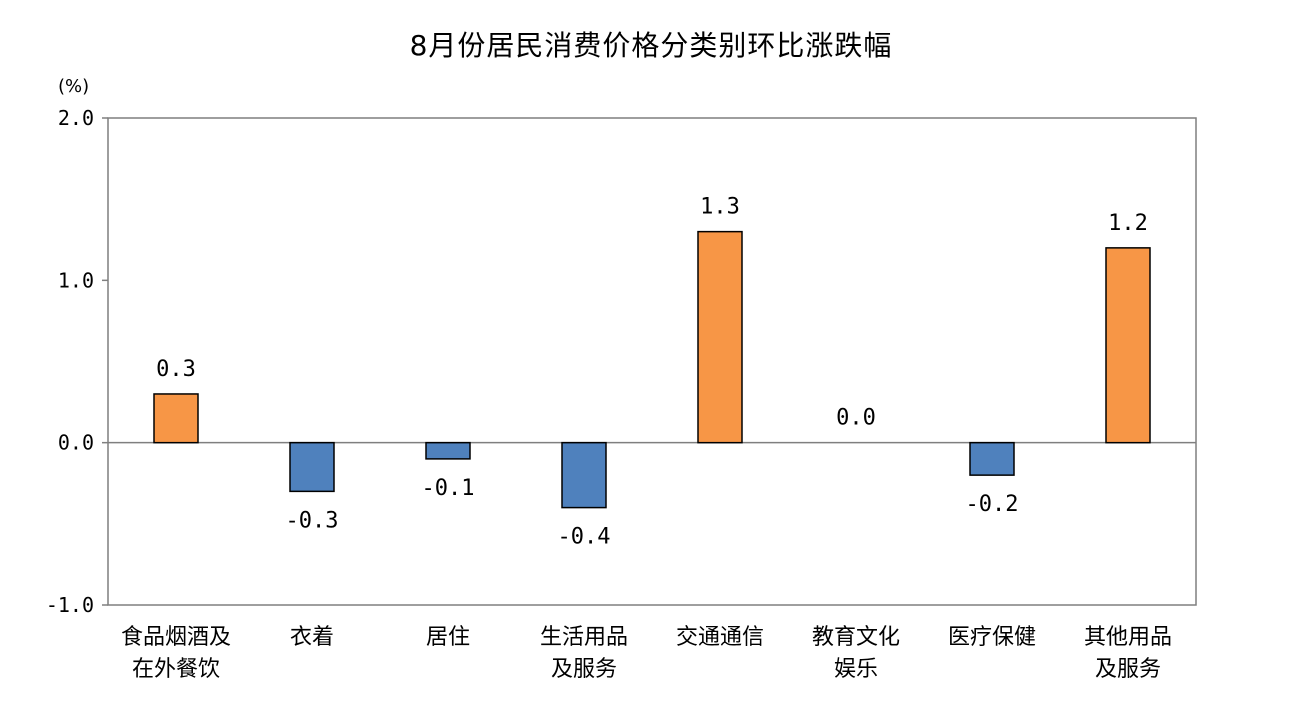  Describe the element at coordinates (584, 637) in the screenshot. I see `category-label: 生活用品` at that location.